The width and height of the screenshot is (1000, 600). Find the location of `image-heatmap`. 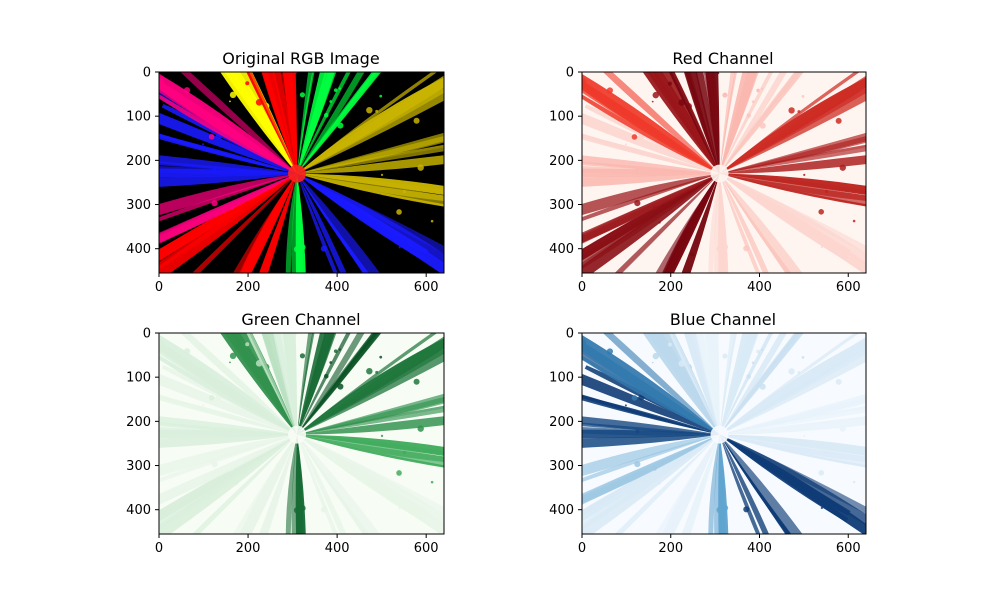

image-heatmap is located at coordinates (301, 433).